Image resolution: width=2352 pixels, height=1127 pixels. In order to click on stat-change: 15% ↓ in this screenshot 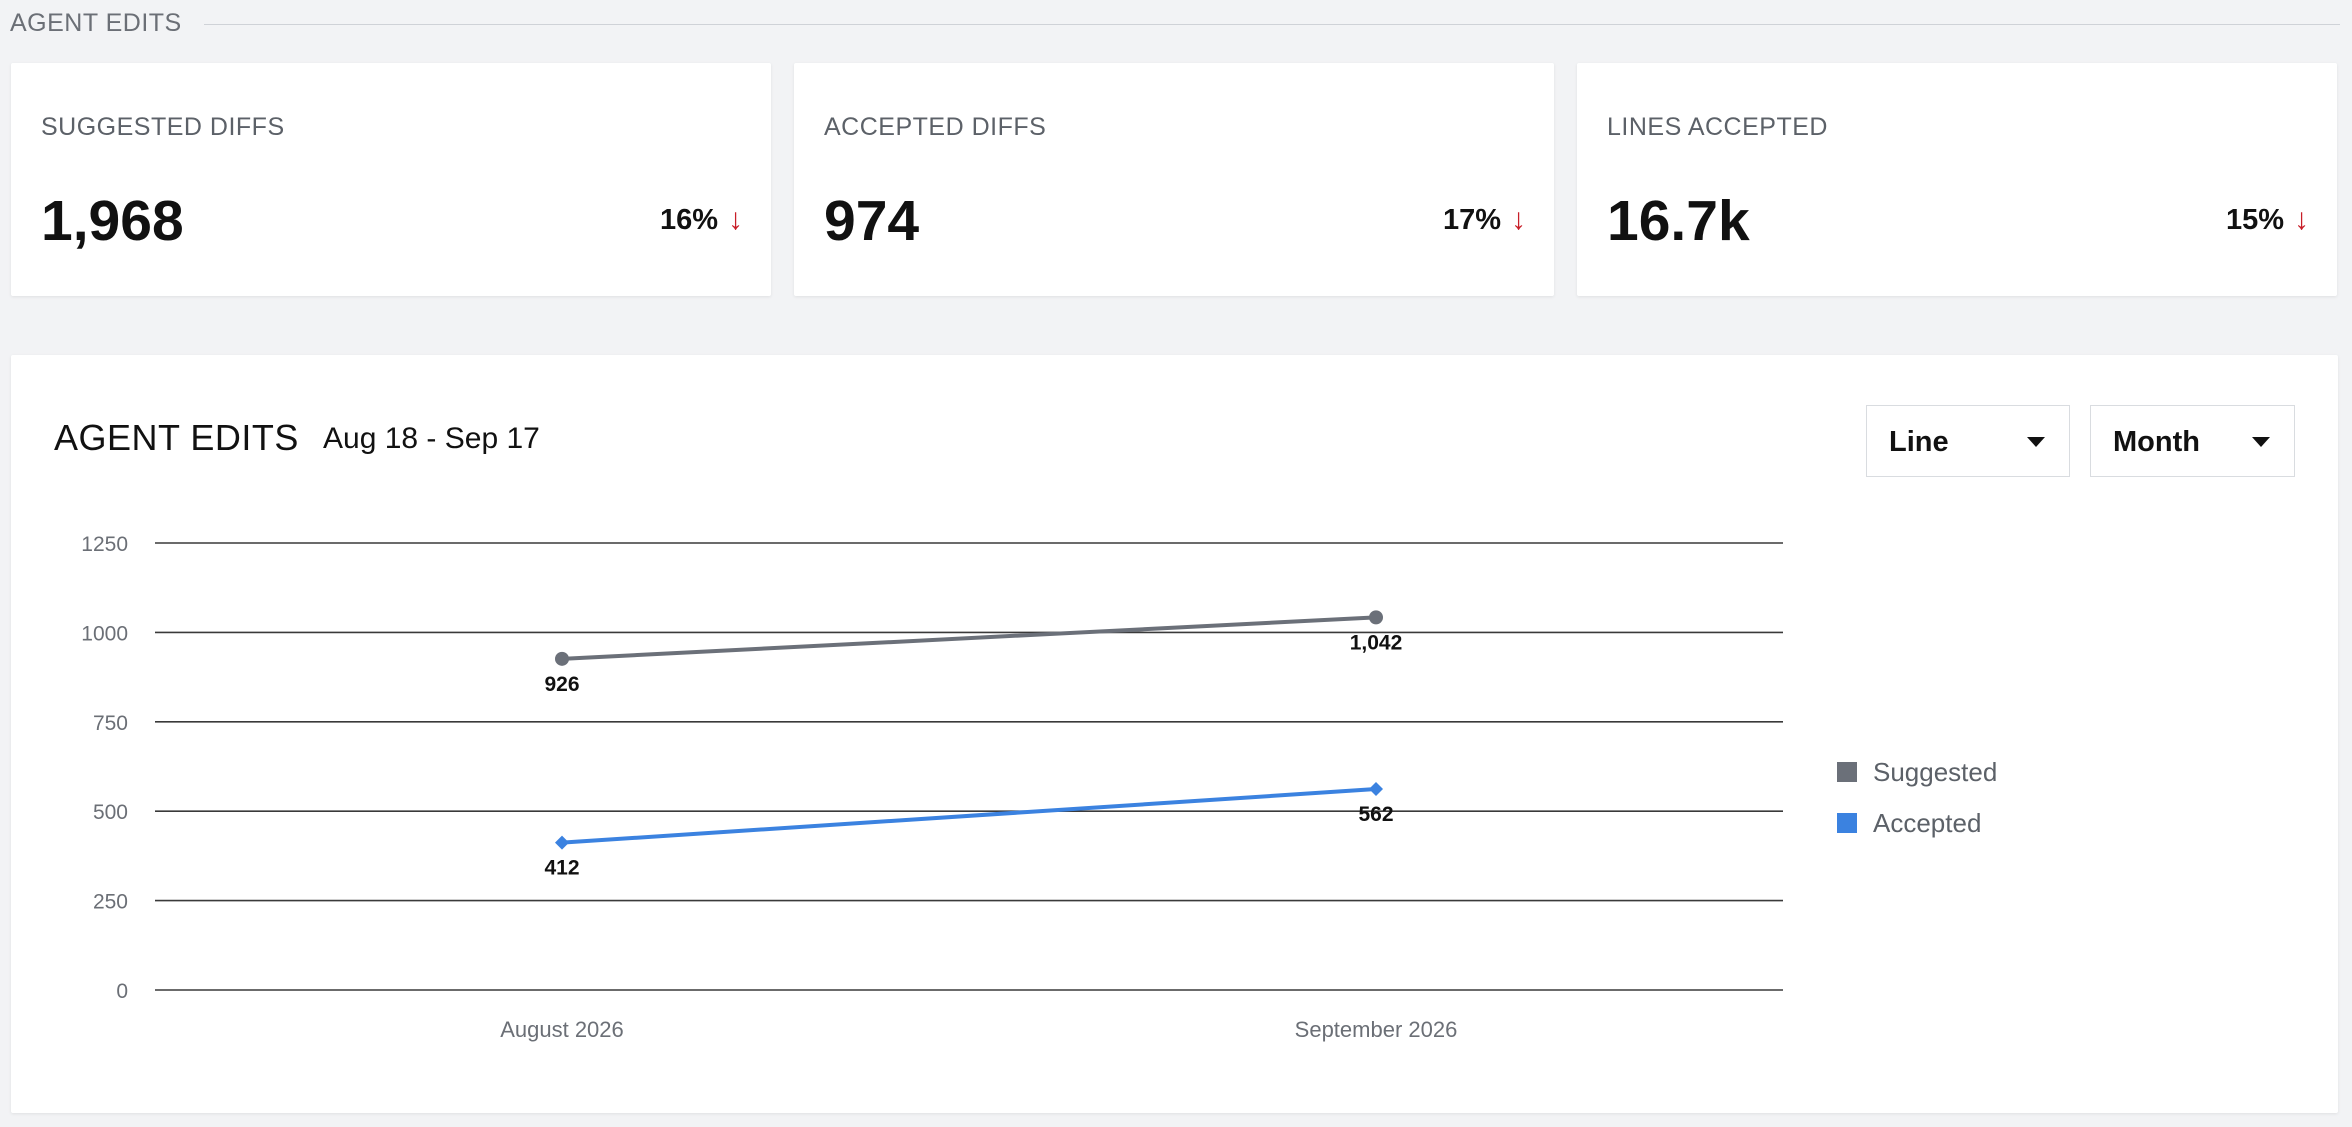, I will do `click(2267, 220)`.